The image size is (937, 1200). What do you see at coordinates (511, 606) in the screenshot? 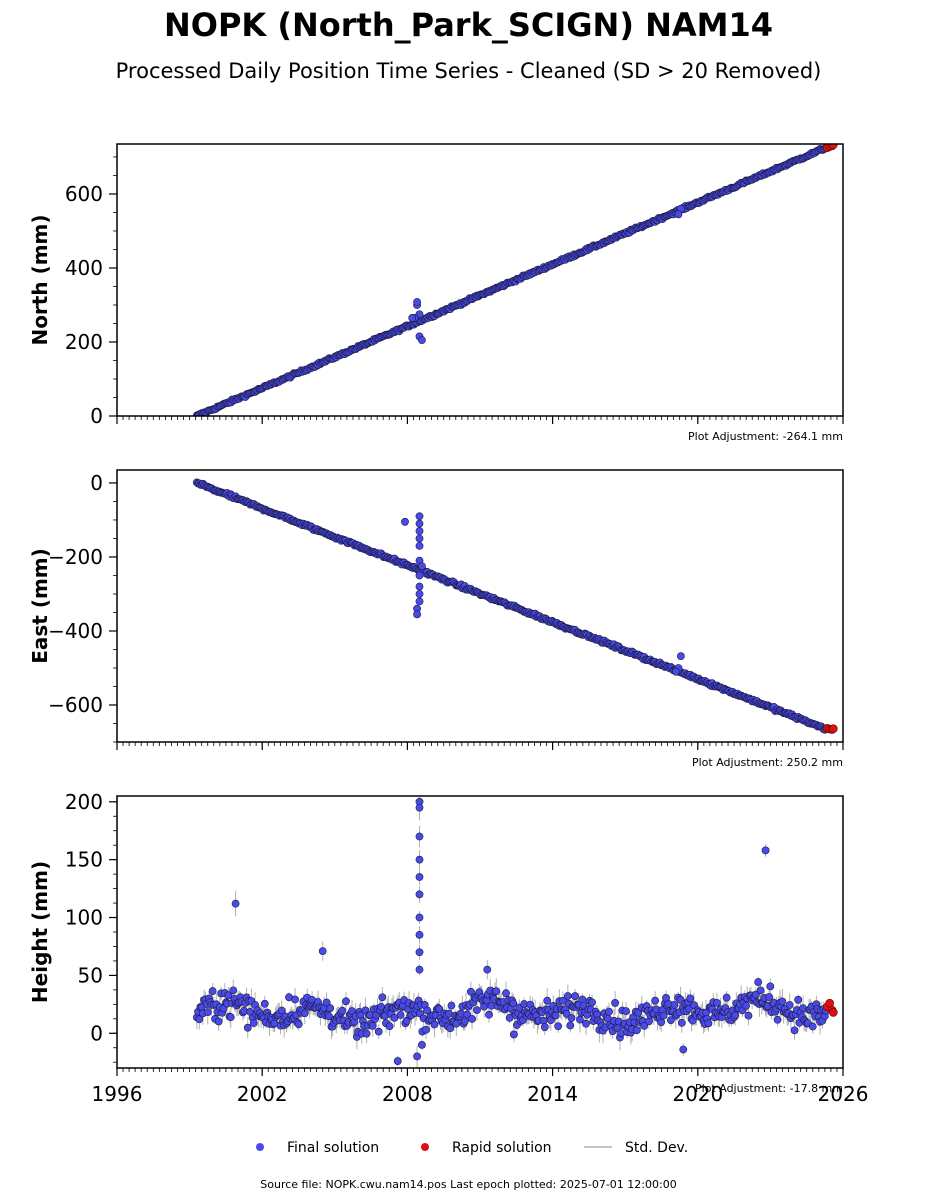
I see `final-solution-points` at bounding box center [511, 606].